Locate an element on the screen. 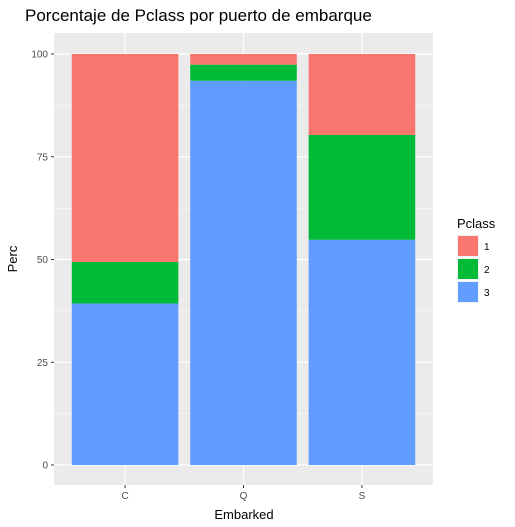 This screenshot has width=515, height=527. legend: Pclass 1 2 3 is located at coordinates (476, 259).